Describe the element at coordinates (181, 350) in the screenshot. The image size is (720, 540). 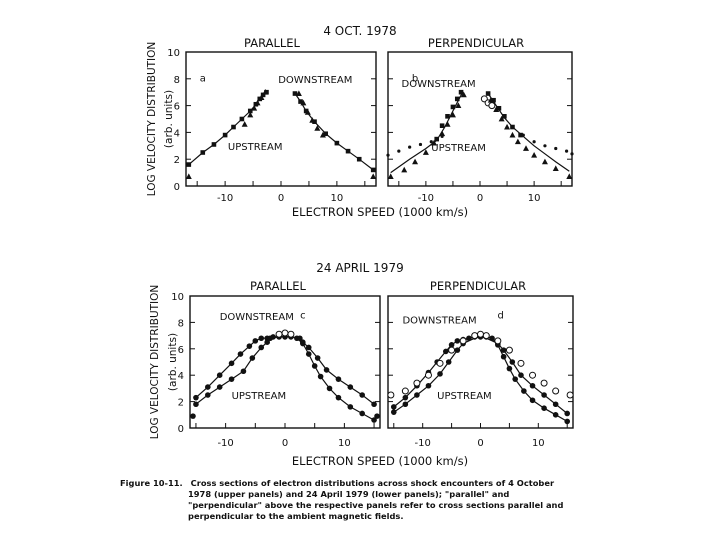
I see `y-tick-label: 6` at that location.